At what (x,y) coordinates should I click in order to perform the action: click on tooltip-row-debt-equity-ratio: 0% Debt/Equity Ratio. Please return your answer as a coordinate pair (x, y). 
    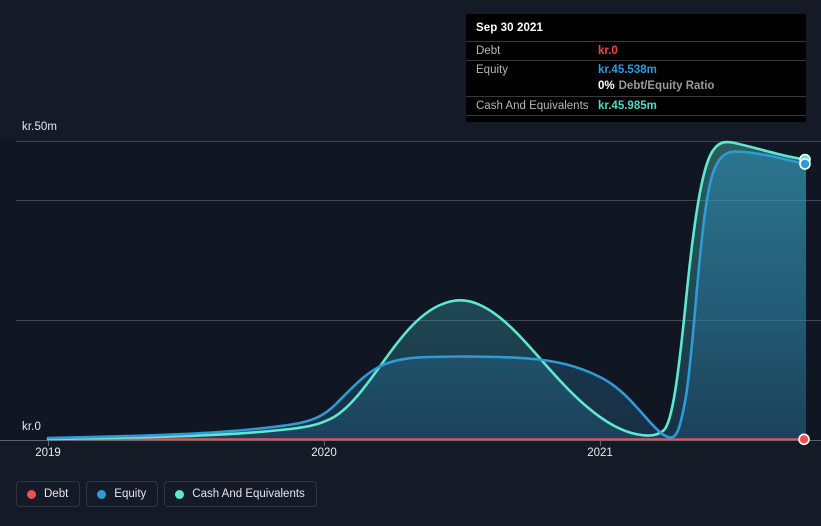
    Looking at the image, I should click on (636, 87).